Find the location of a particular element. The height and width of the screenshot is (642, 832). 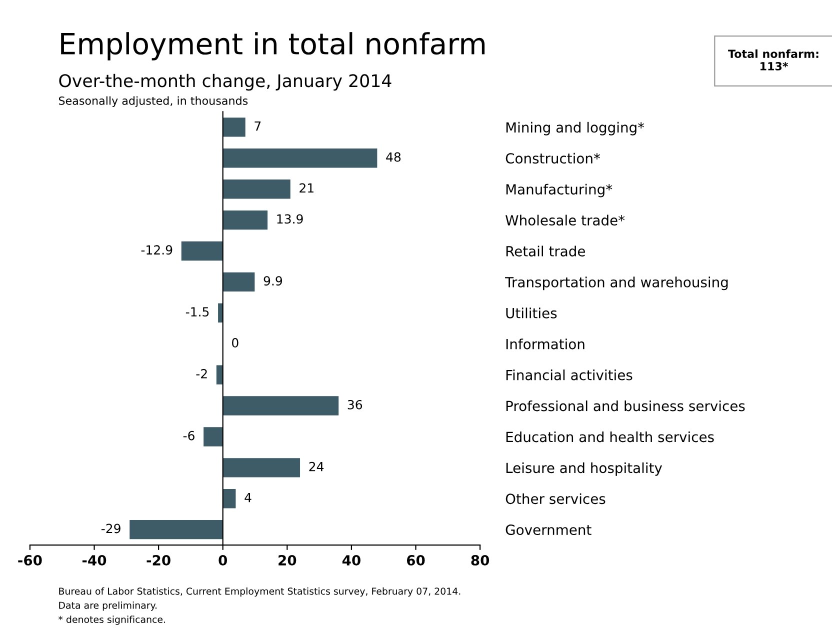

text: * denotes significance. is located at coordinates (112, 620).